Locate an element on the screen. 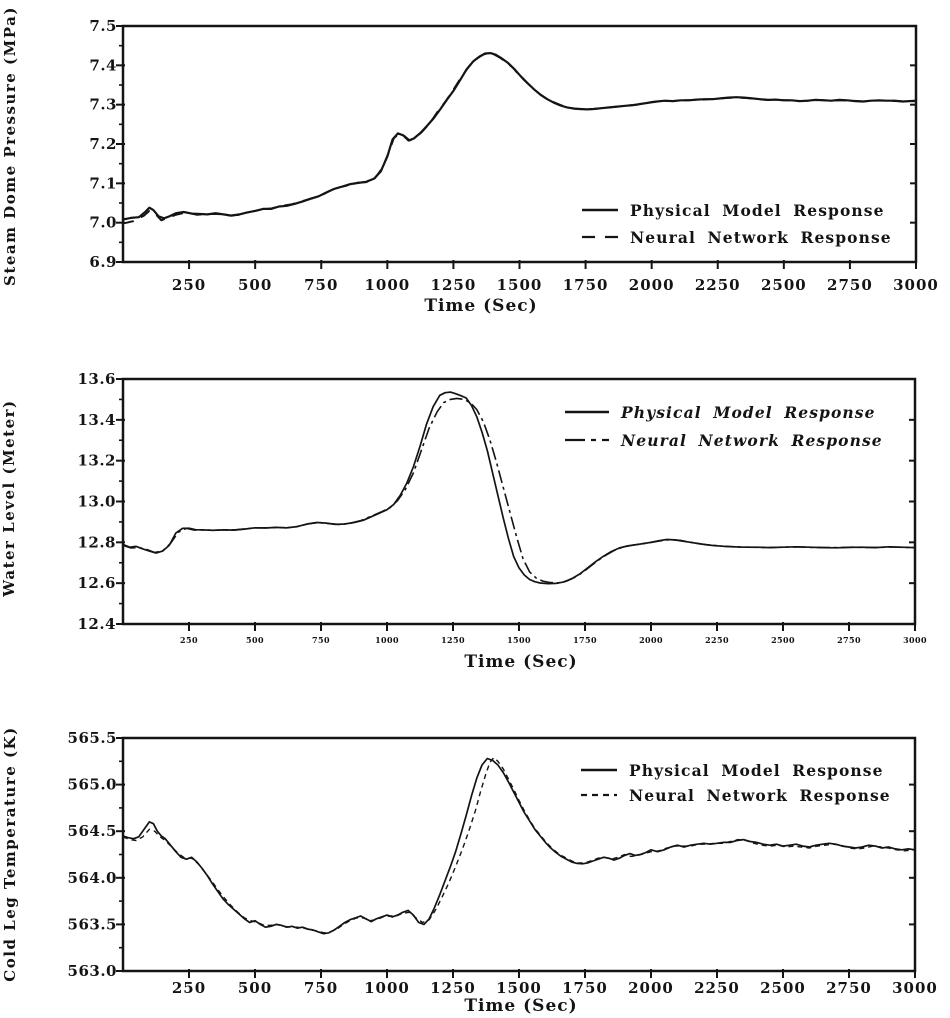  svg-text: 7.0 is located at coordinates (103, 223).